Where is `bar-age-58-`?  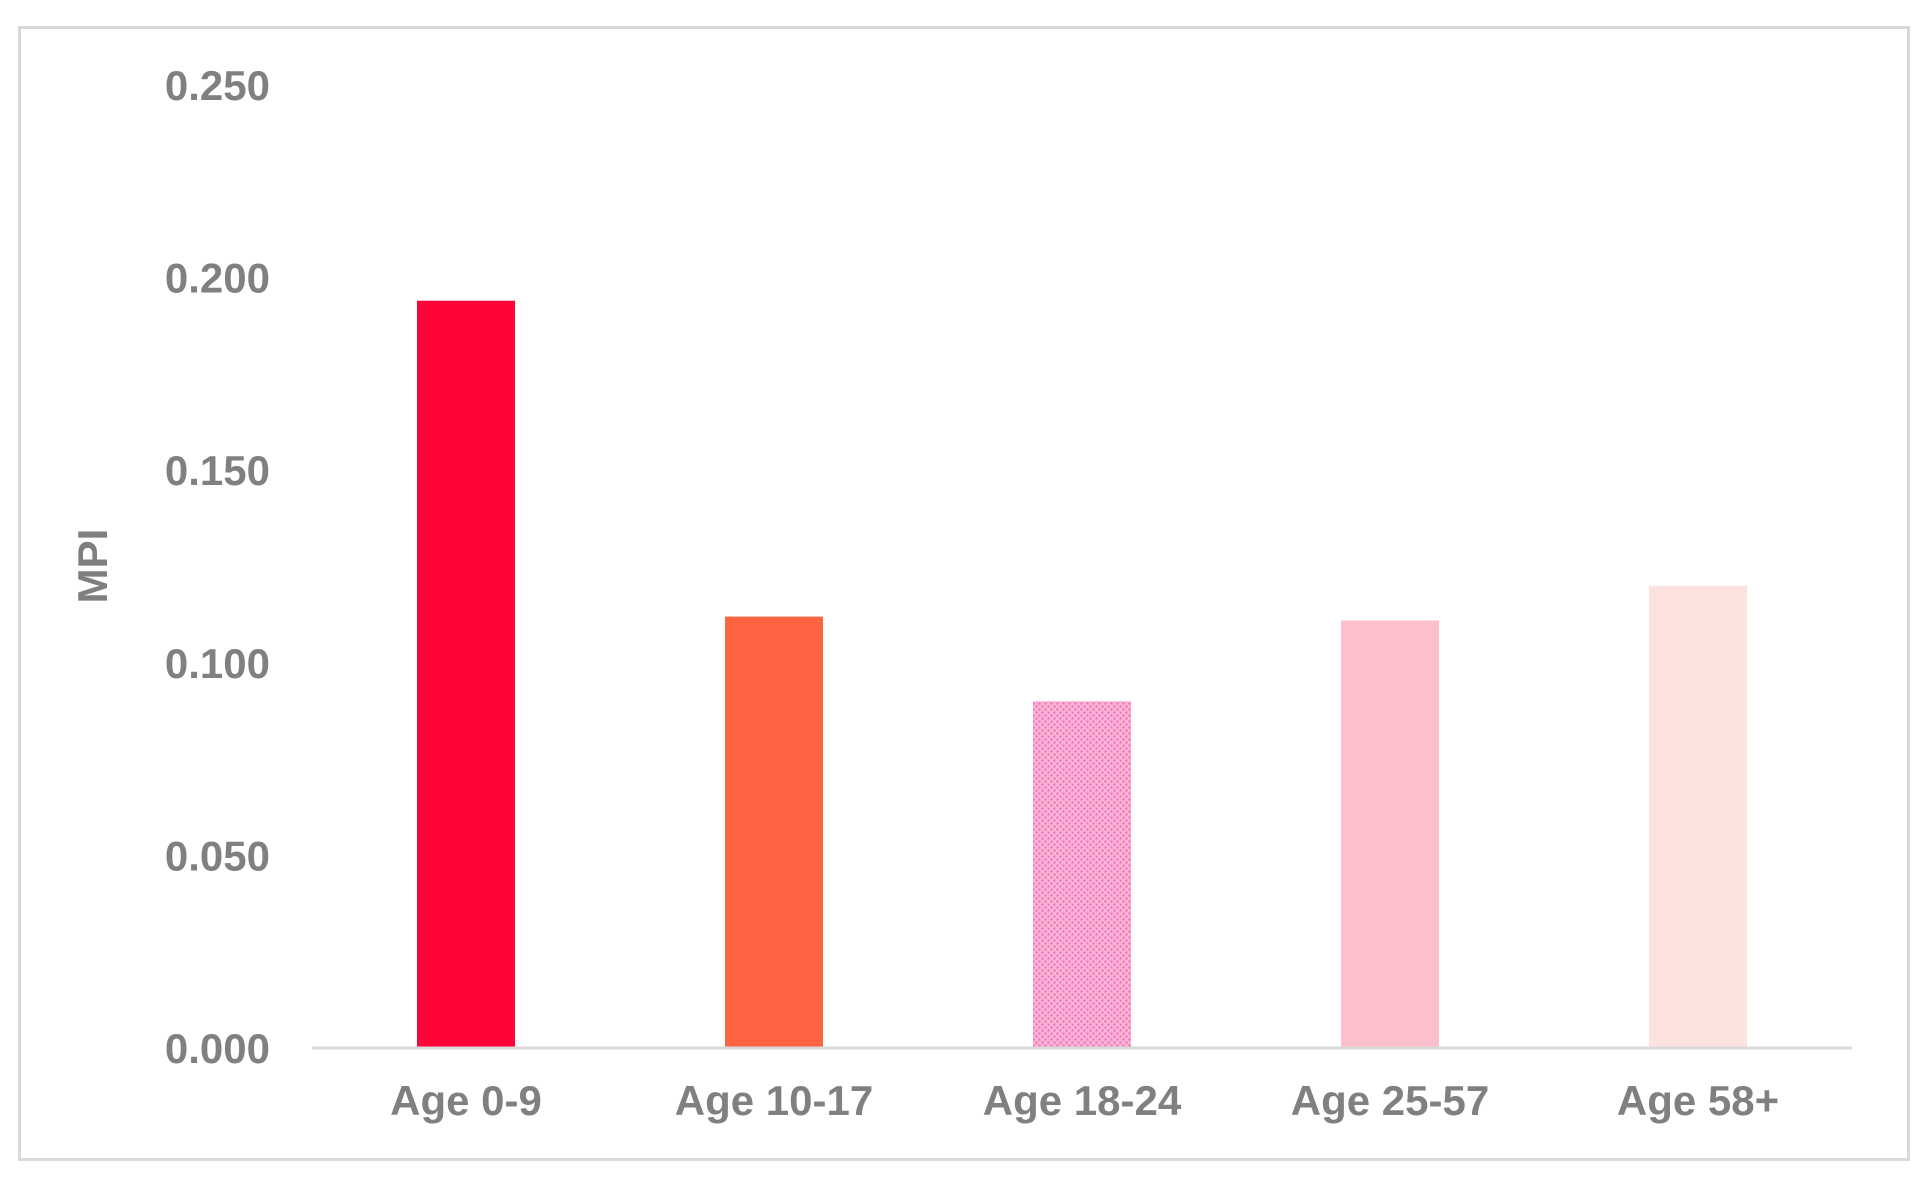 bar-age-58- is located at coordinates (1698, 816).